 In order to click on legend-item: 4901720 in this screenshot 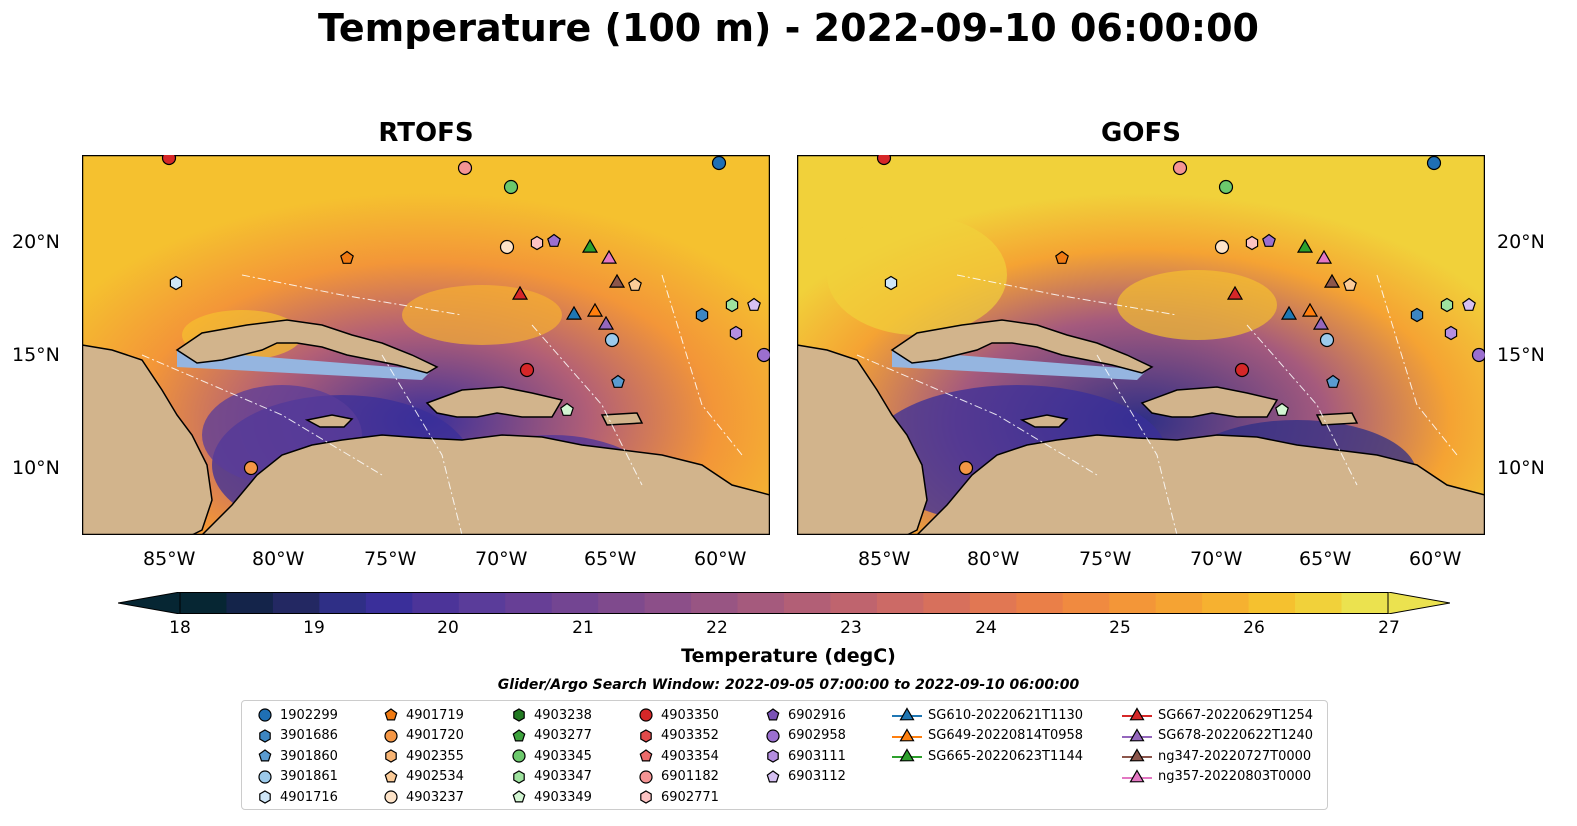, I will do `click(423, 736)`.